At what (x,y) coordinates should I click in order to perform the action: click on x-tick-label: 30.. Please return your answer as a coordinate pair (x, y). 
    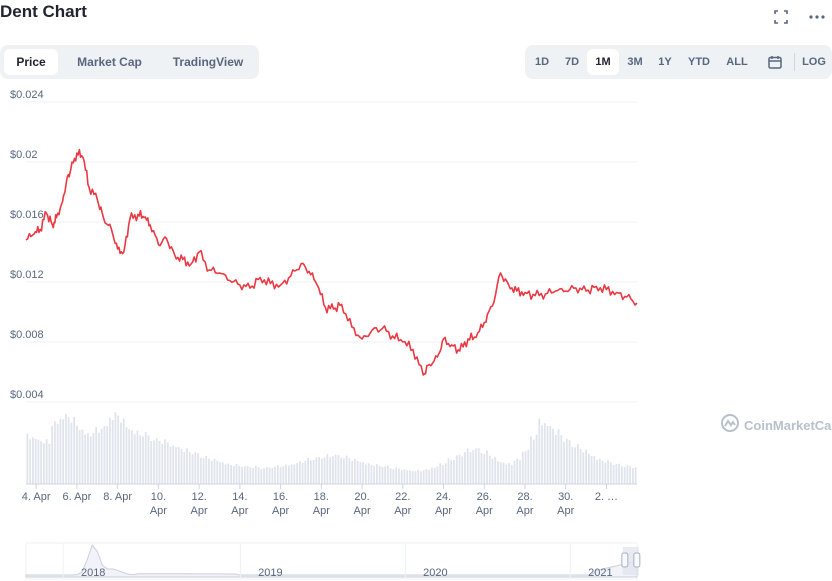
    Looking at the image, I should click on (565, 497).